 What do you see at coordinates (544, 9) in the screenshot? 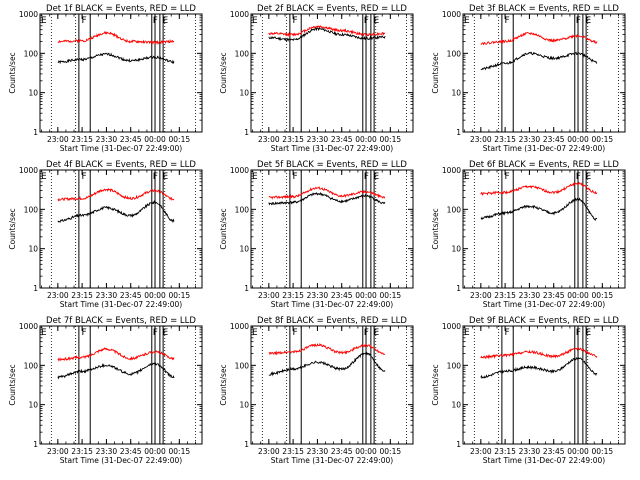
I see `panel-title: Det 3f BLACK = Events, RED = LLD` at bounding box center [544, 9].